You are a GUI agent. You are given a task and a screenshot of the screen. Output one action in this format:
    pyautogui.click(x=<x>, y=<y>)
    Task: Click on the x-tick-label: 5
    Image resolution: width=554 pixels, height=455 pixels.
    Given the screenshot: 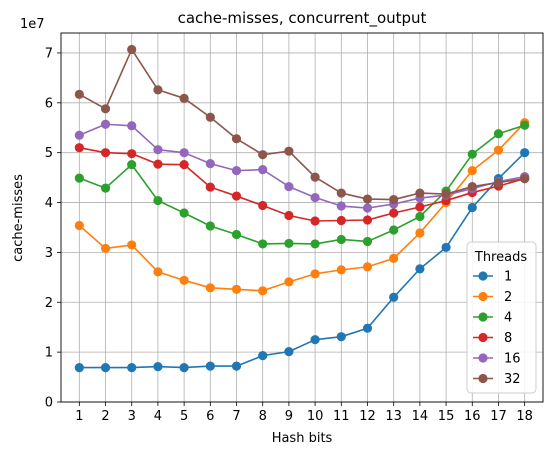 What is the action you would take?
    pyautogui.click(x=184, y=416)
    